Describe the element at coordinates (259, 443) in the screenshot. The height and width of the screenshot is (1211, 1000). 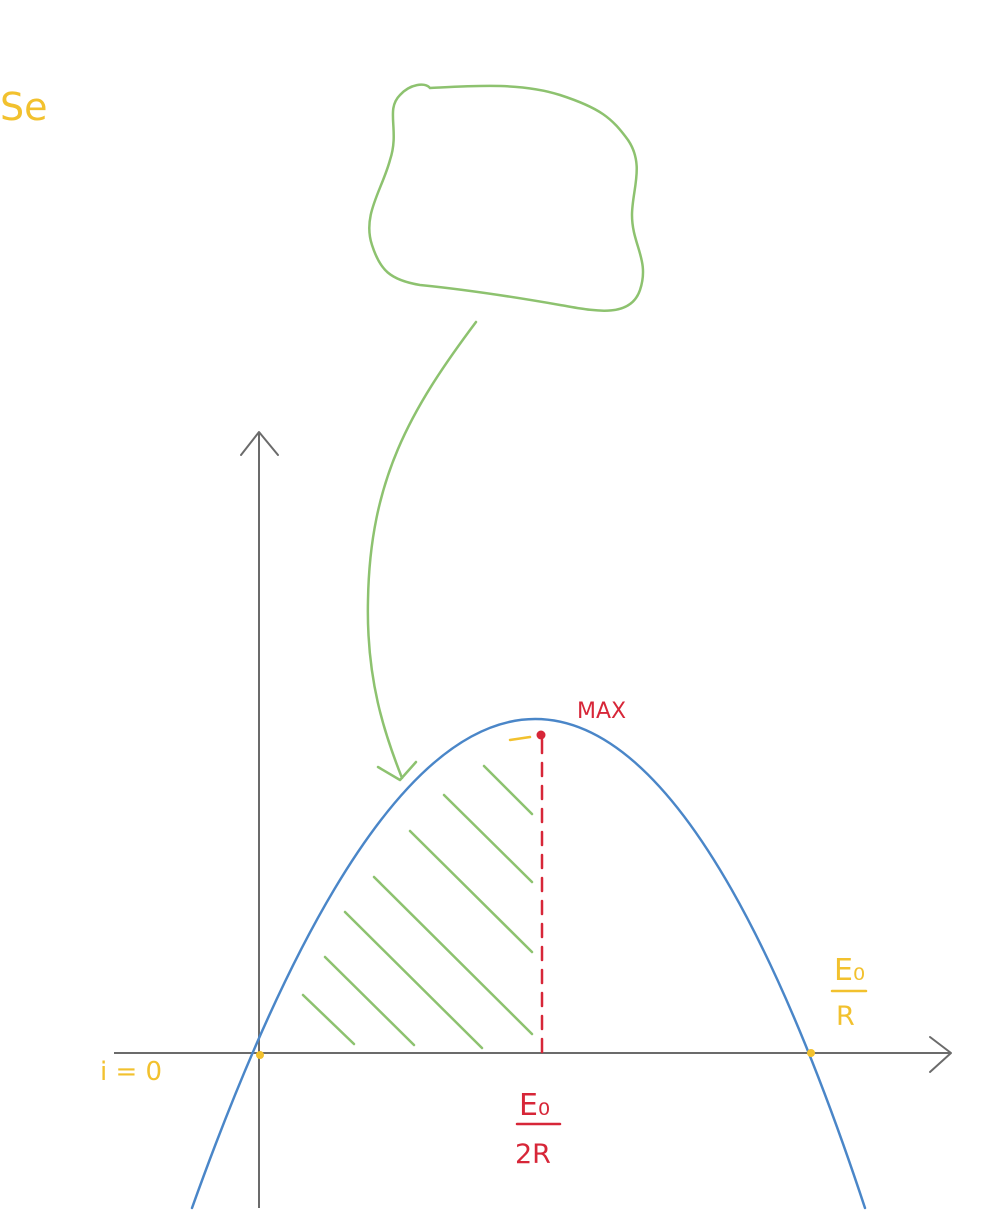
I see `y-axis-arrow-icon` at that location.